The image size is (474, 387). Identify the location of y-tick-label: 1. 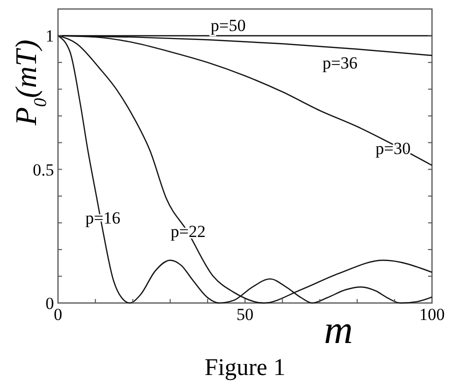
(50, 36).